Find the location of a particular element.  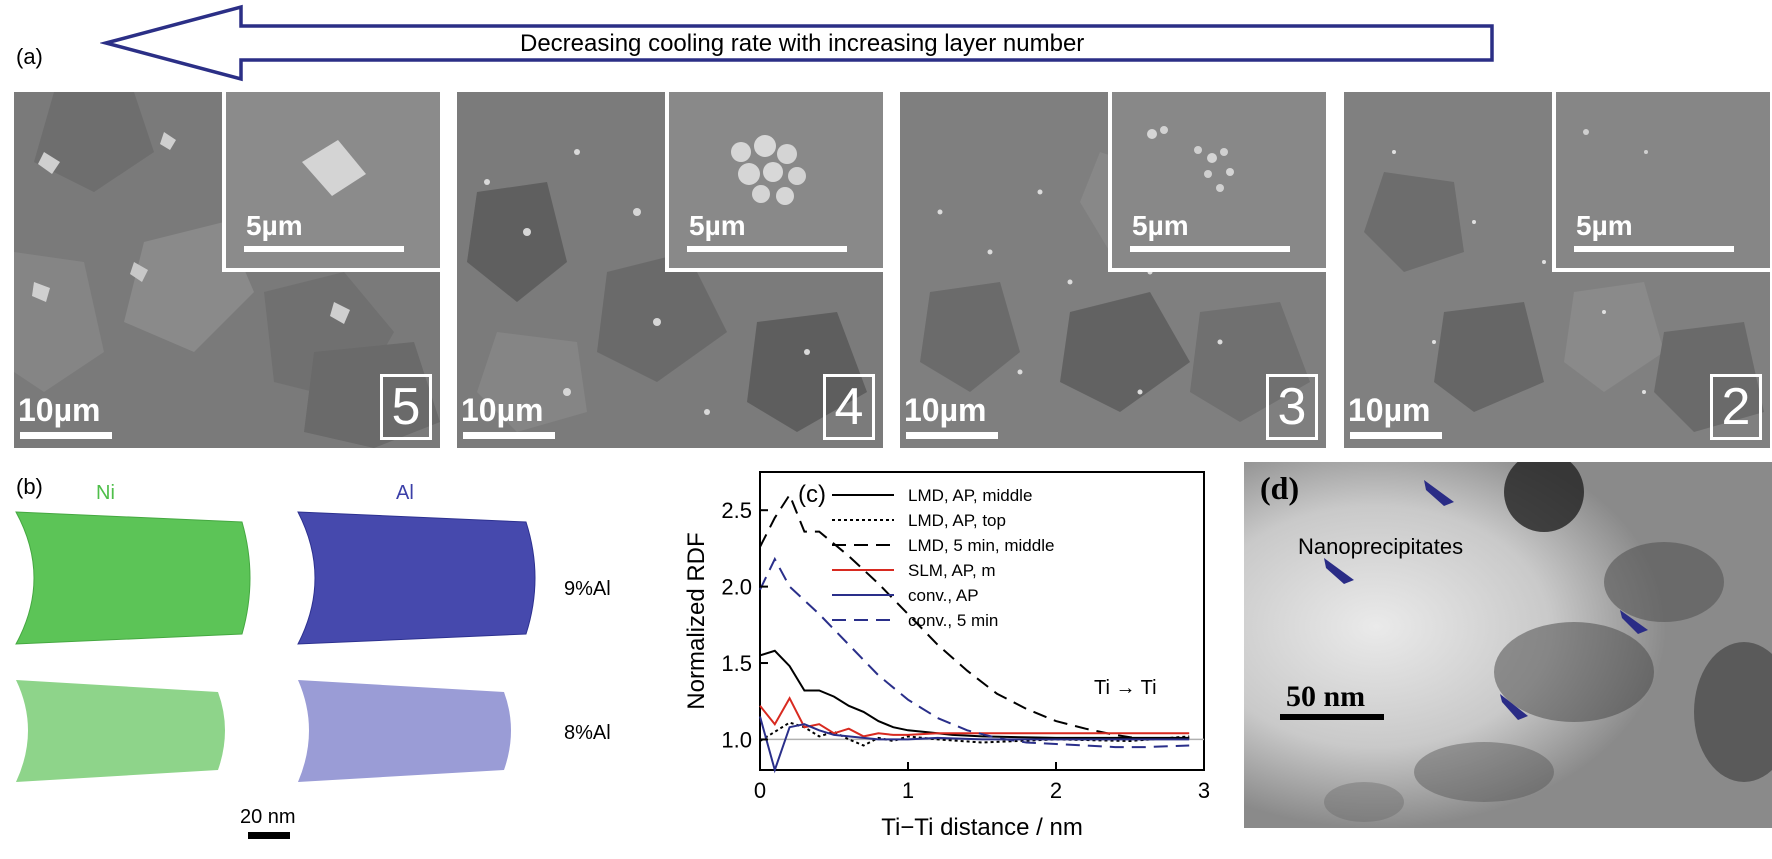

apt-ni-9al is located at coordinates (133, 578).